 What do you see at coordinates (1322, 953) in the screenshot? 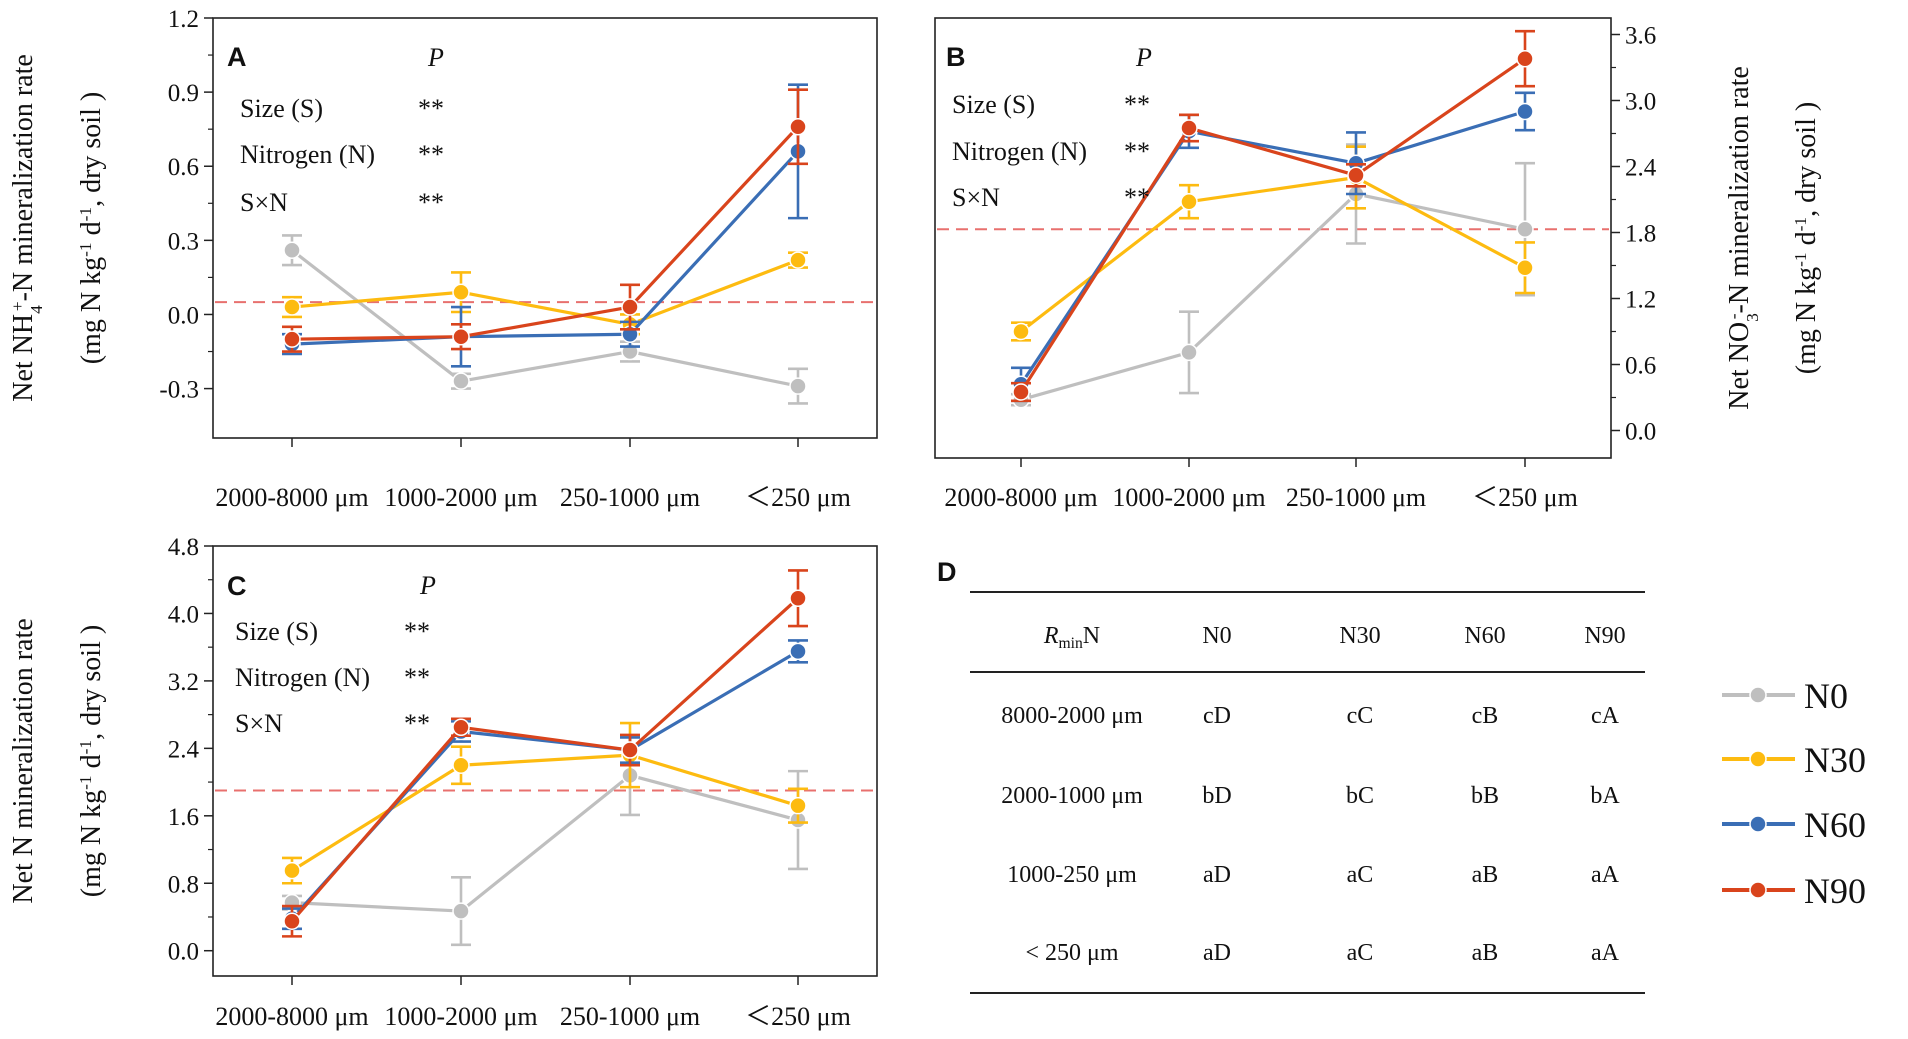
I see `table-row: < 250 μm aD aC aB aA` at bounding box center [1322, 953].